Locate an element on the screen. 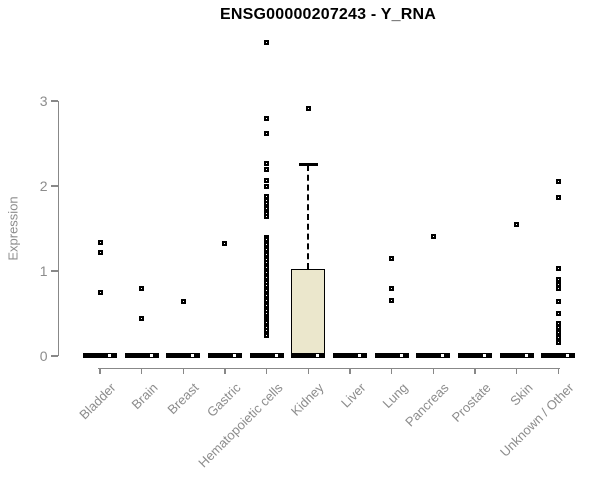  y-axis-label: Expression is located at coordinates (13, 228).